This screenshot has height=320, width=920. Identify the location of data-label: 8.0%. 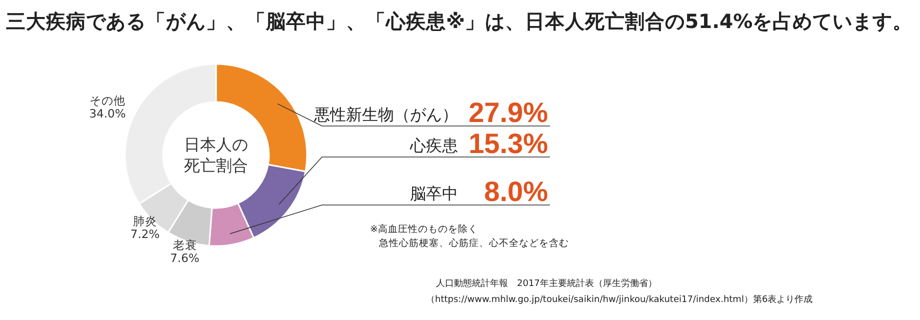
(516, 191).